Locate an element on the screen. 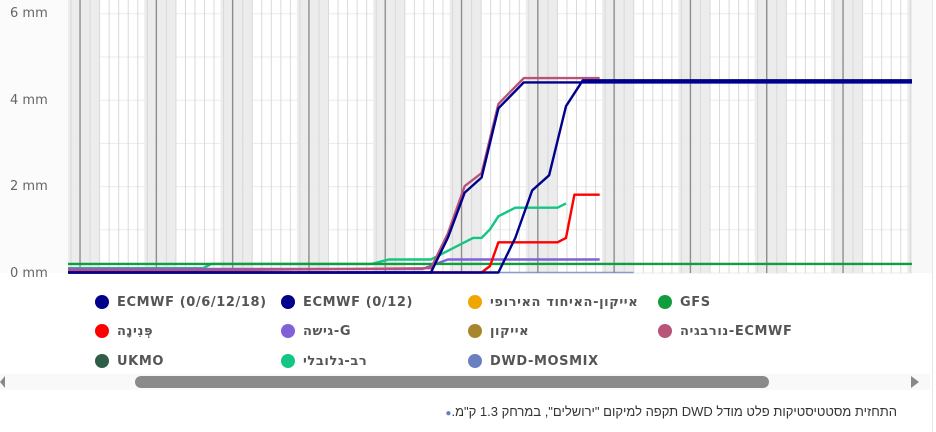 The image size is (936, 432). legend-item-norway-ecmwf: נורבגיה-ECMWF is located at coordinates (725, 331).